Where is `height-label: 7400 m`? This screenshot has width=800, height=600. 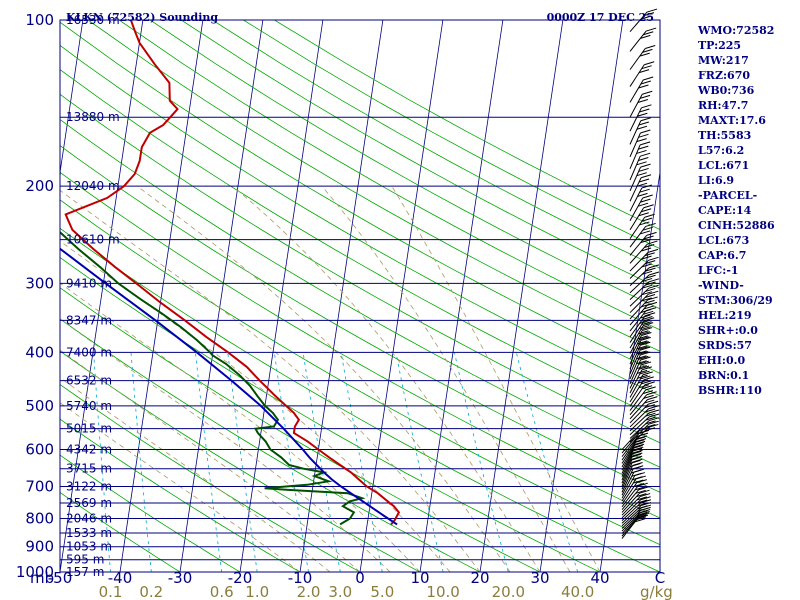
height-label: 7400 m is located at coordinates (89, 352).